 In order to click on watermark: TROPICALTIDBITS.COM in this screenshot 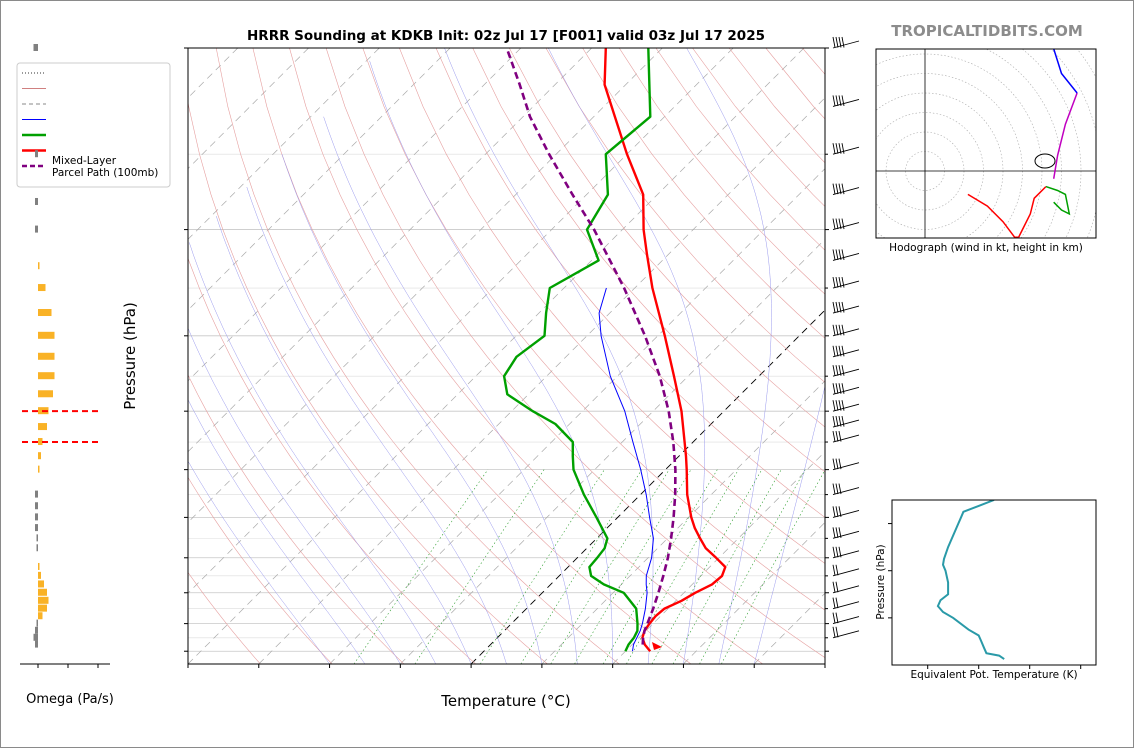, I will do `click(987, 31)`.